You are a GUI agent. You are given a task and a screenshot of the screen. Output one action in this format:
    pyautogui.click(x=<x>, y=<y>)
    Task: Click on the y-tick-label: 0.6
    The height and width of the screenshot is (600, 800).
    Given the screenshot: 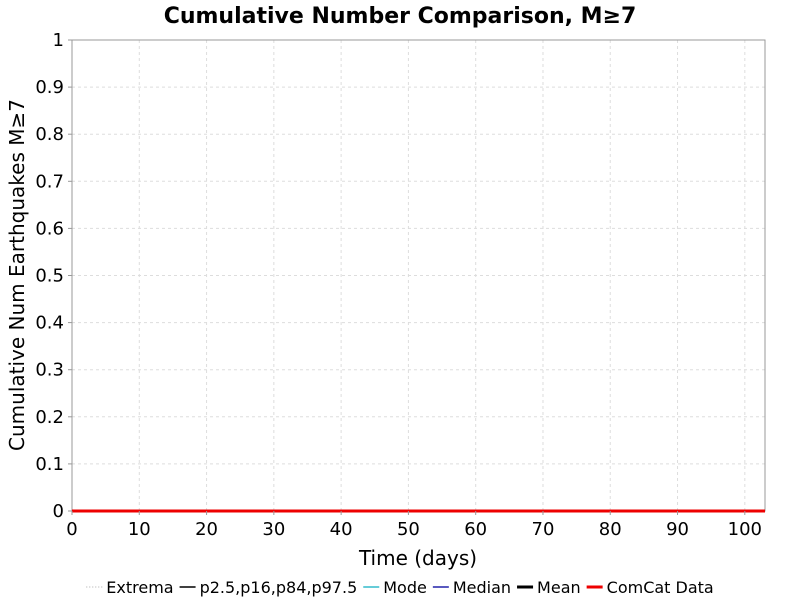 What is the action you would take?
    pyautogui.click(x=49, y=228)
    